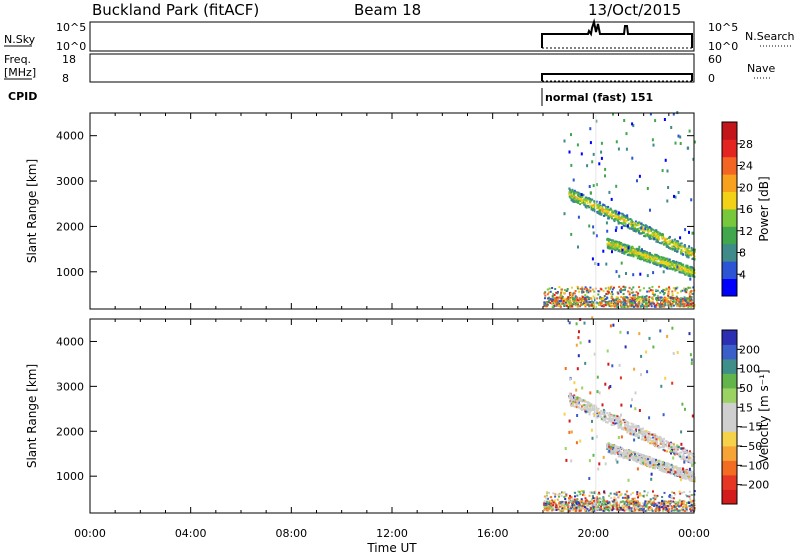  Describe the element at coordinates (399, 35) in the screenshot. I see `nsky-strip: N.Sky 10^5 10^0 10^5 10^0 N.Search` at that location.